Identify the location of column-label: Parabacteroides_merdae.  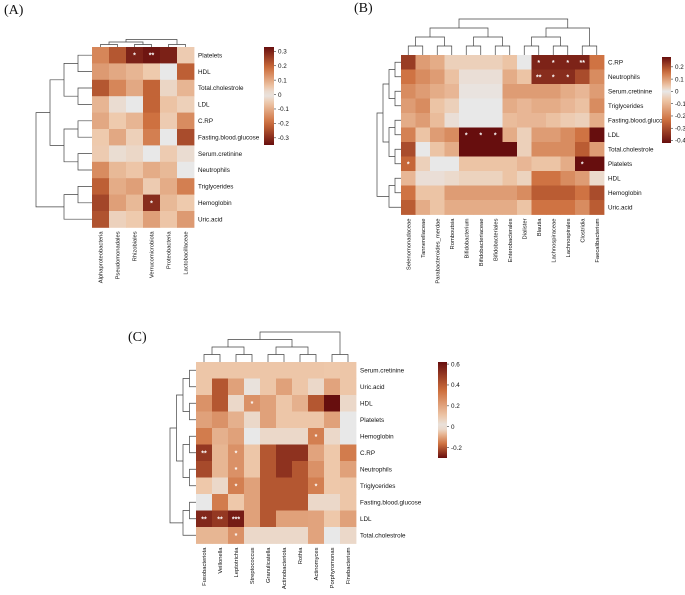
(438, 251).